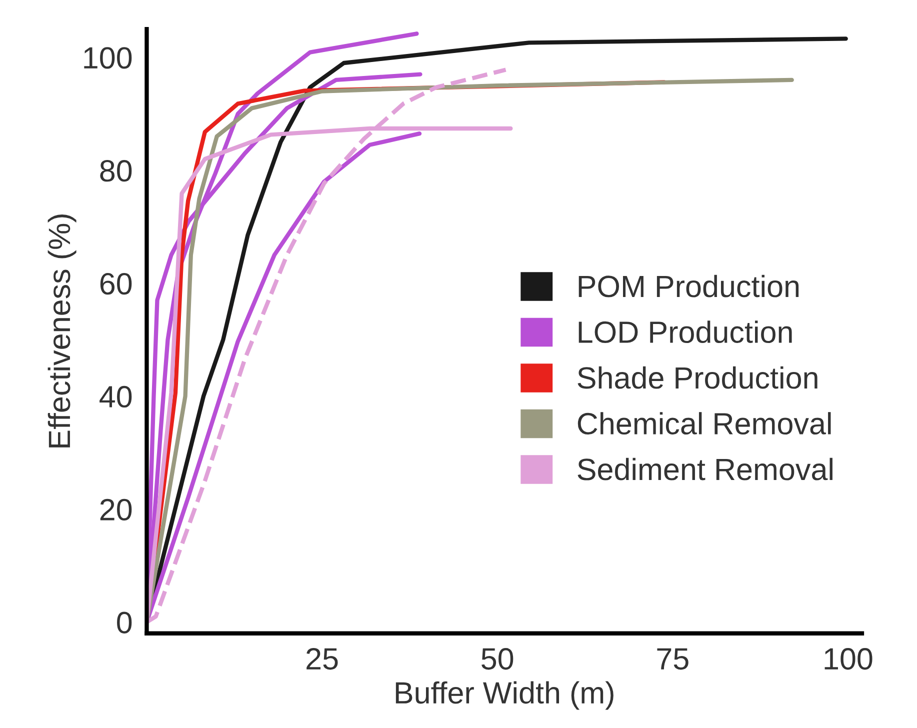 The height and width of the screenshot is (728, 917). I want to click on legend-label: LOD Production, so click(685, 332).